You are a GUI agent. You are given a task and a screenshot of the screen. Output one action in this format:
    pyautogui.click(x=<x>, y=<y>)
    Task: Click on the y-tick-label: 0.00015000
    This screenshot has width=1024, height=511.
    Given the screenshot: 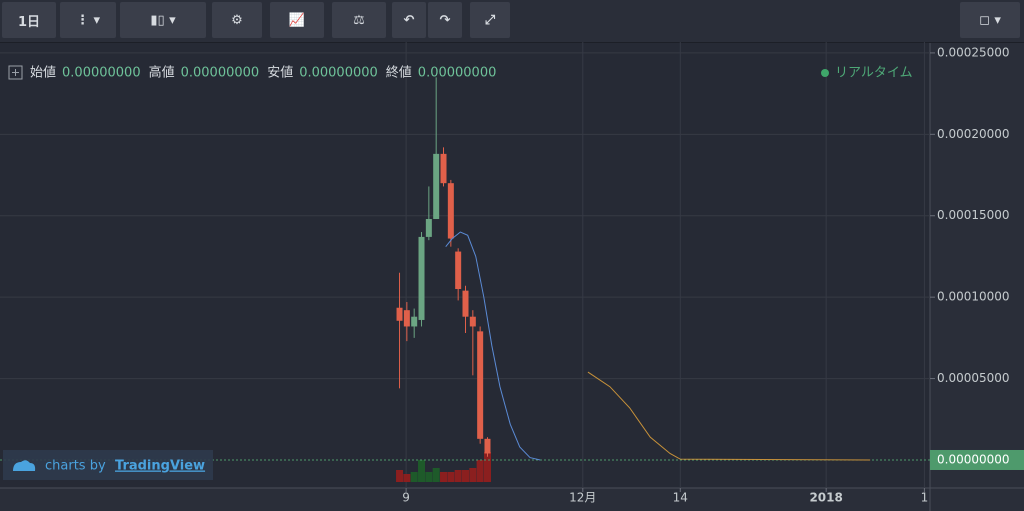 What is the action you would take?
    pyautogui.click(x=973, y=215)
    